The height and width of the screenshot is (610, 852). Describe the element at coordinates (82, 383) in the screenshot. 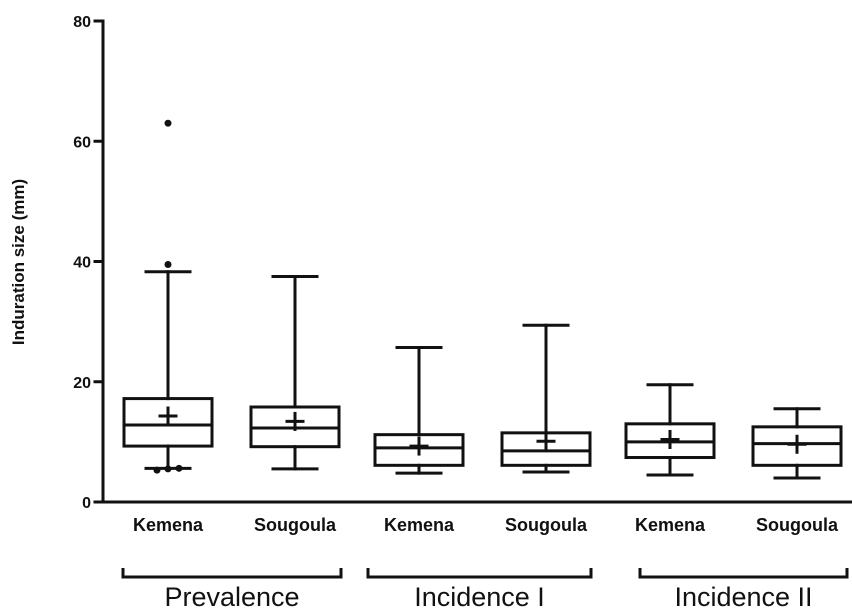

I see `y-tick-label: 20` at that location.